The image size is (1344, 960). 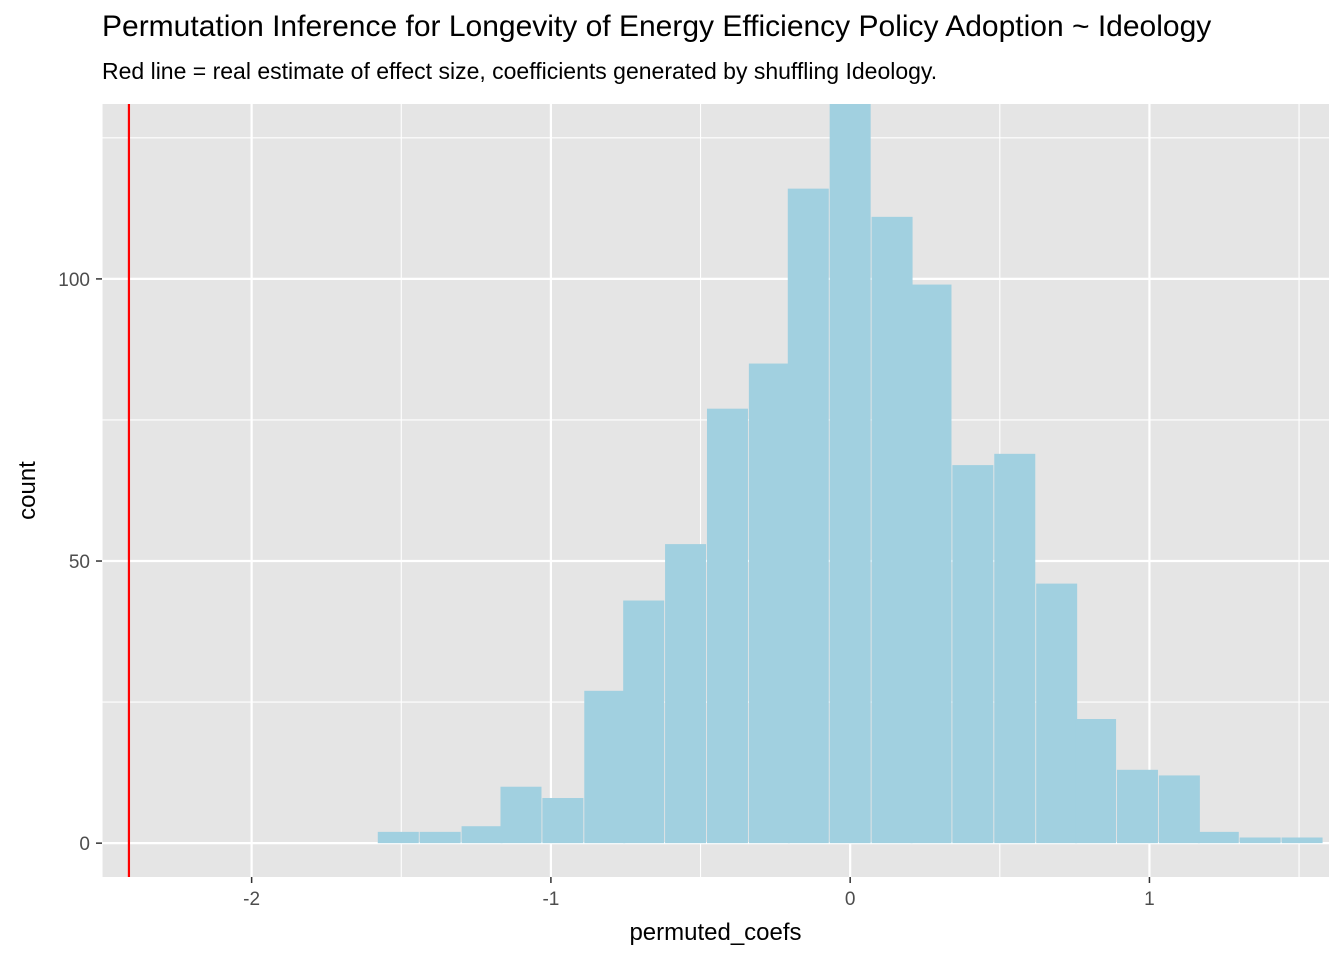 I want to click on x-tick-label: -1, so click(x=550, y=899).